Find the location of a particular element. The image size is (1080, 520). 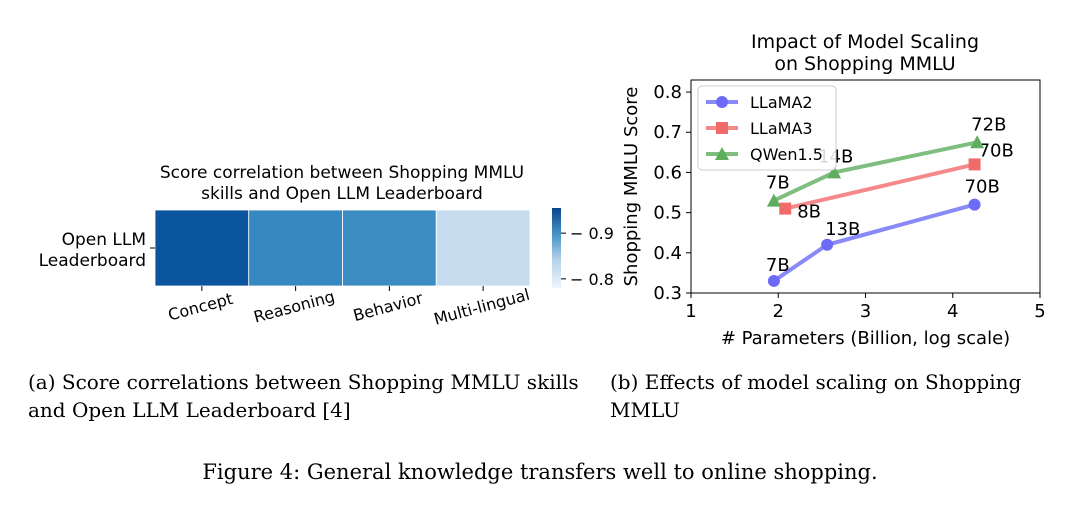

legend-label: LLaMA2 is located at coordinates (781, 102).